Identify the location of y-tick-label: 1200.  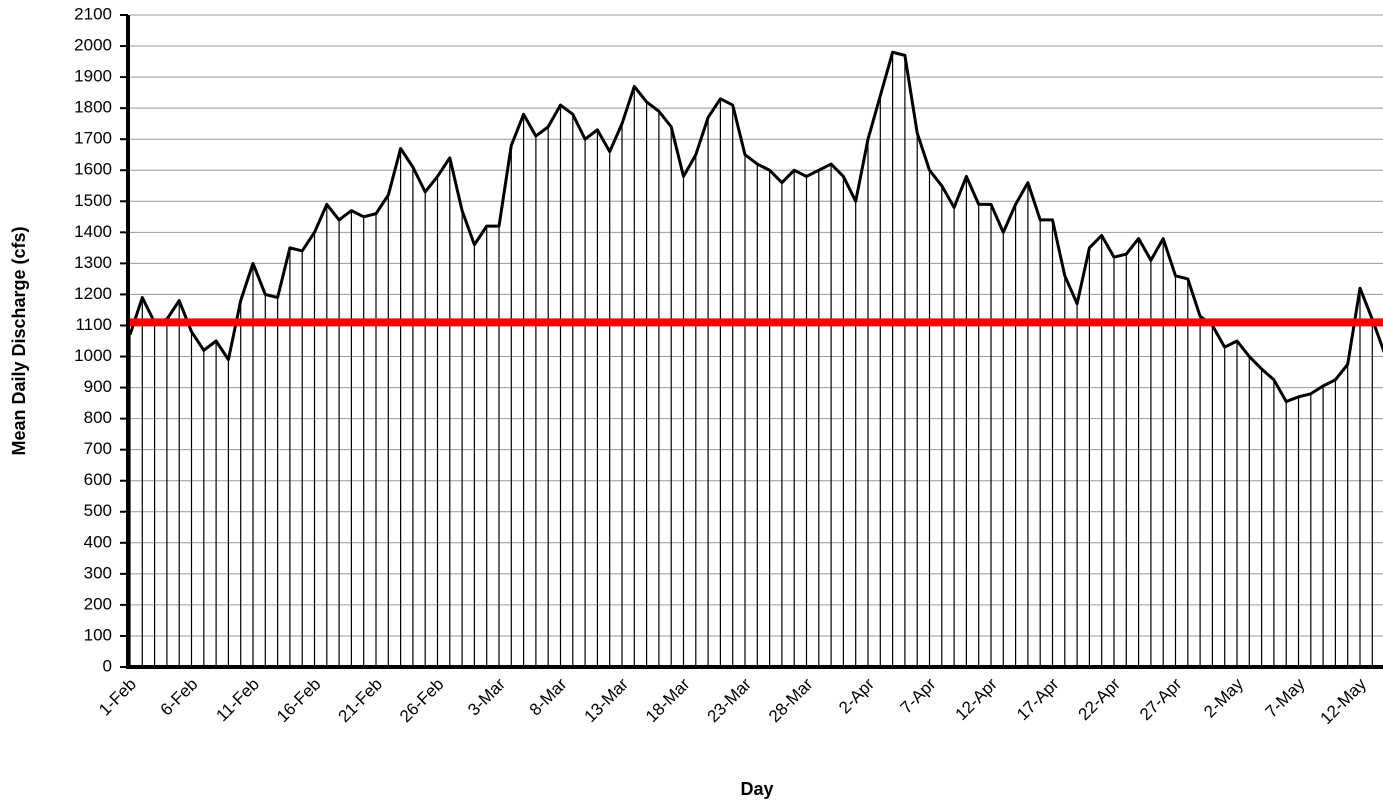
(93, 293).